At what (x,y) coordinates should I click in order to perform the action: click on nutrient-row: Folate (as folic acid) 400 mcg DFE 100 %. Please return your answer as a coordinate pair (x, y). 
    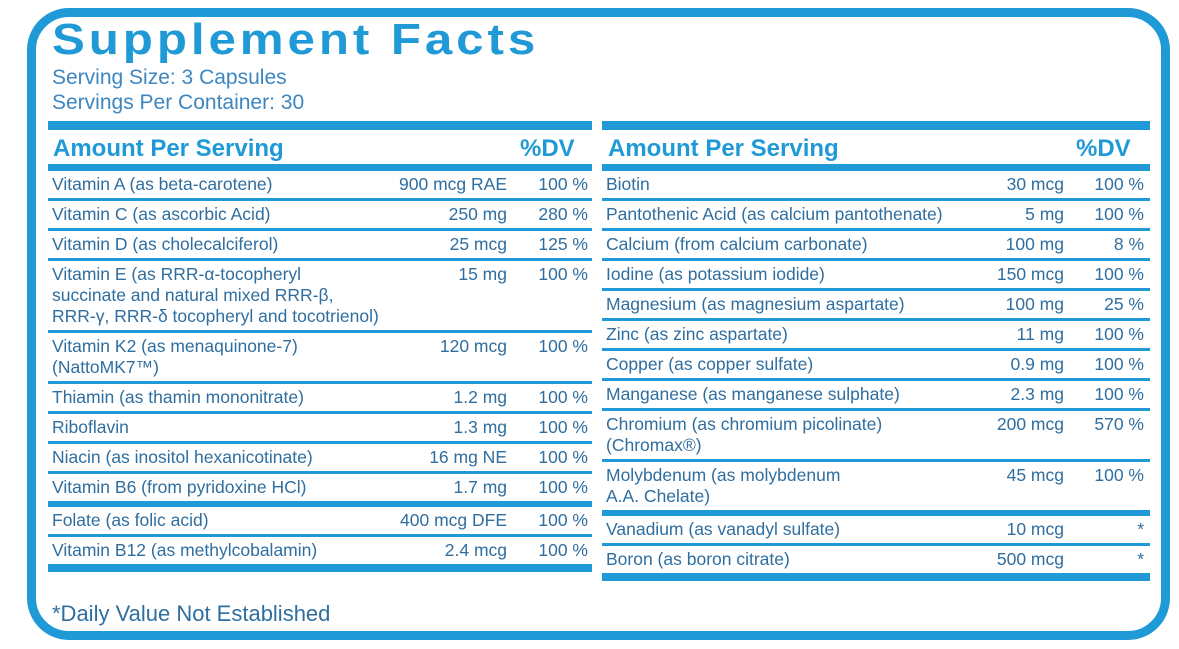
    Looking at the image, I should click on (320, 522).